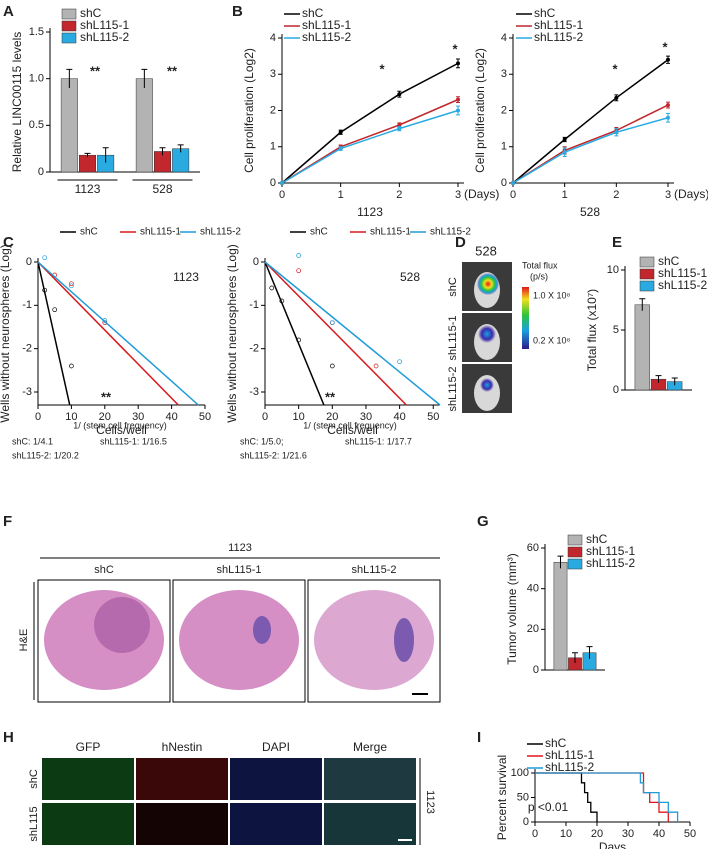 The width and height of the screenshot is (708, 854). What do you see at coordinates (430, 802) in the screenshot?
I see `side-label: 1123` at bounding box center [430, 802].